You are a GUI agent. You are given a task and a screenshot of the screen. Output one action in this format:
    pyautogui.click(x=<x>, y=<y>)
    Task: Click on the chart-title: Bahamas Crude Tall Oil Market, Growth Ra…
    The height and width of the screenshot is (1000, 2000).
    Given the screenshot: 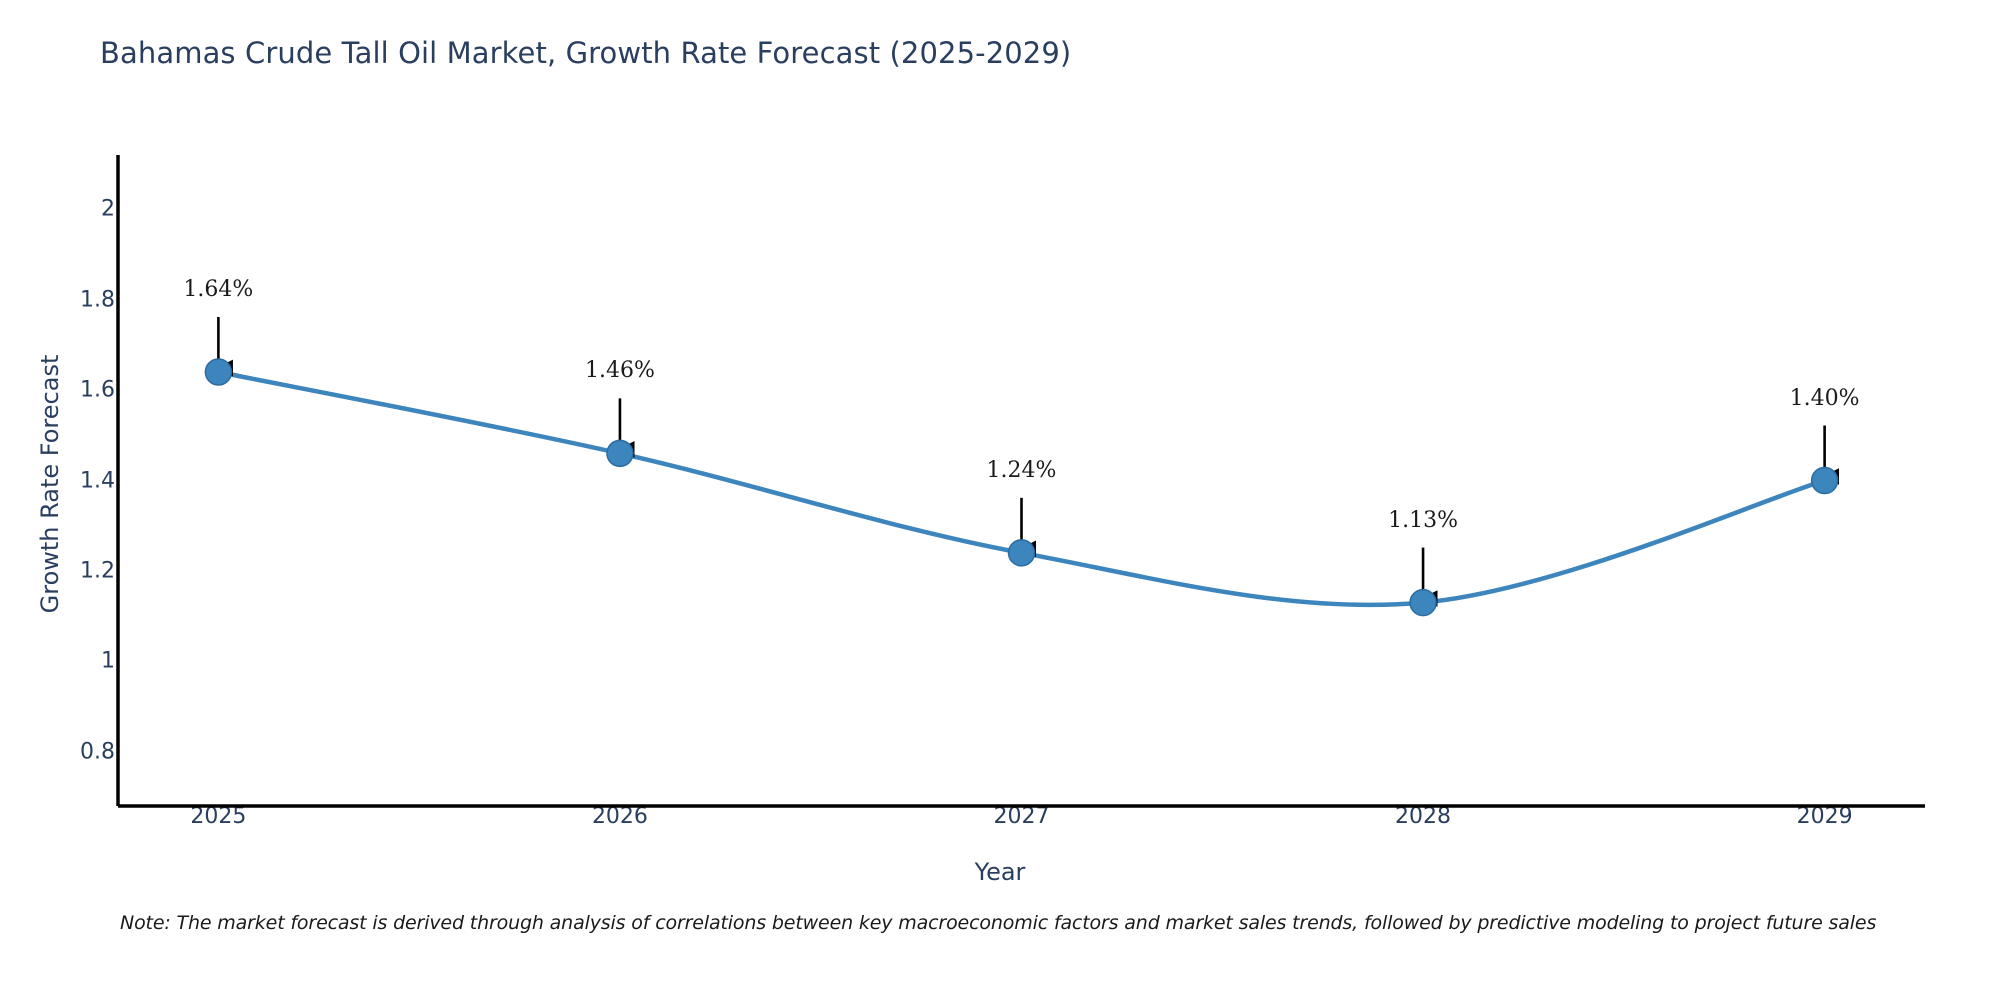 What is the action you would take?
    pyautogui.click(x=586, y=53)
    